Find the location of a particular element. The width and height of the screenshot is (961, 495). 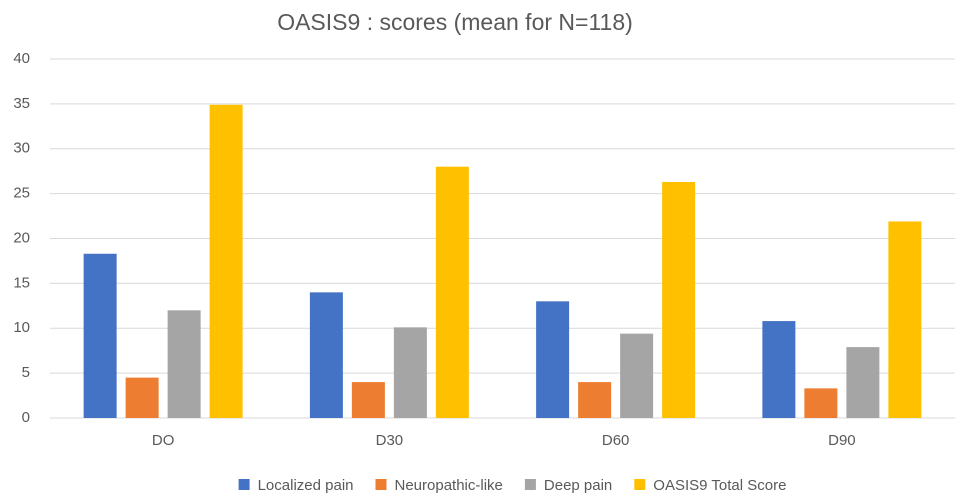

x-tick-label: DO is located at coordinates (163, 440).